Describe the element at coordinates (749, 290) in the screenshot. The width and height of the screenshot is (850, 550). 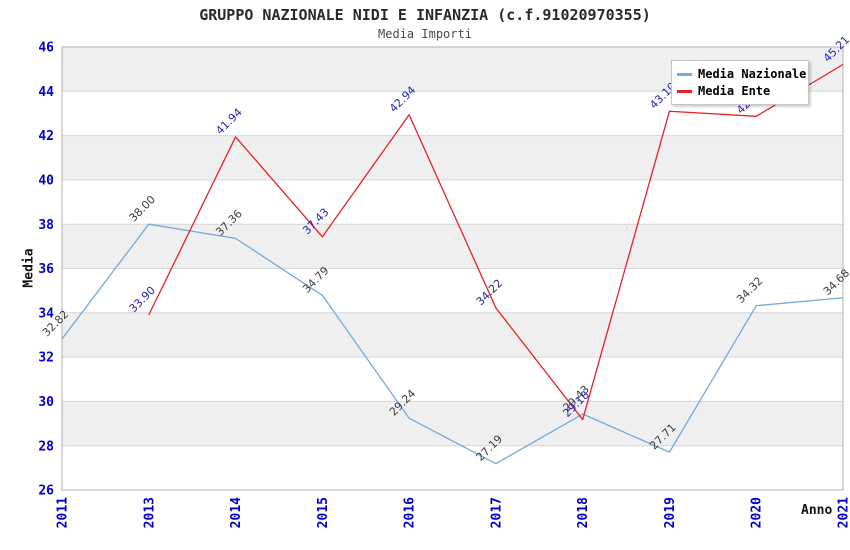
I see `point-label: 34.32` at that location.